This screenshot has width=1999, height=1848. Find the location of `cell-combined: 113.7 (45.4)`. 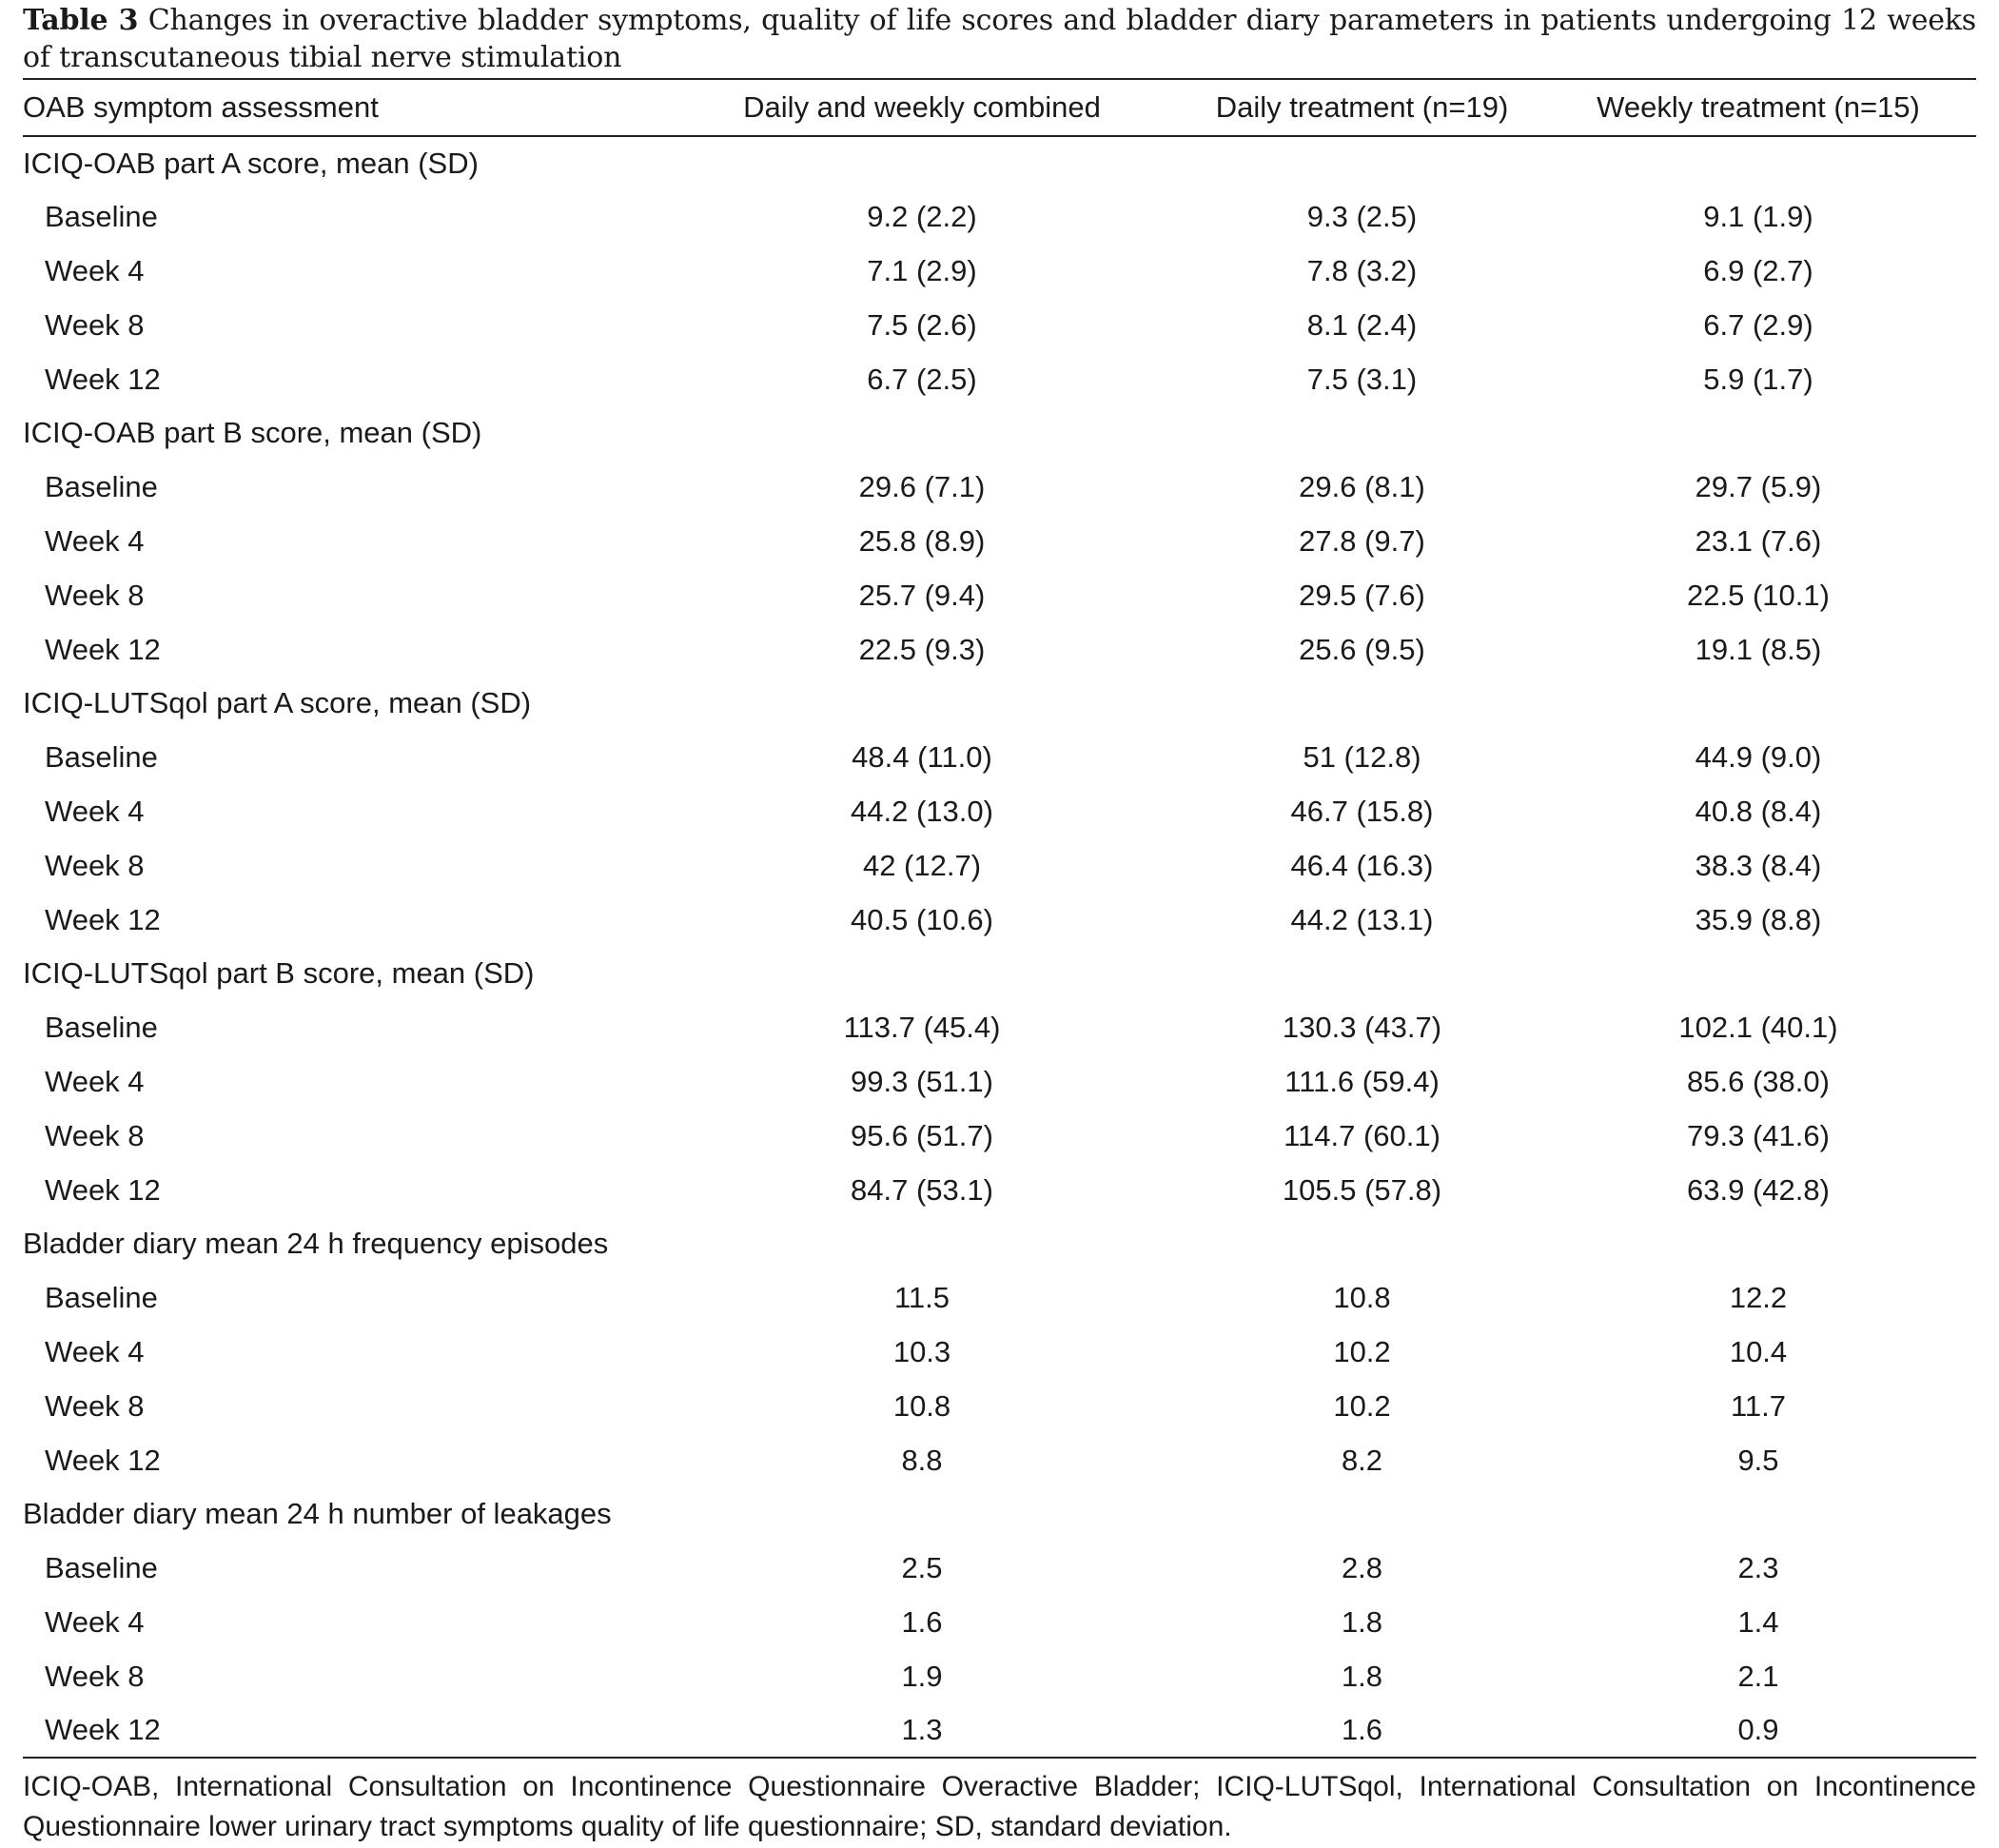

cell-combined: 113.7 (45.4) is located at coordinates (922, 1028).